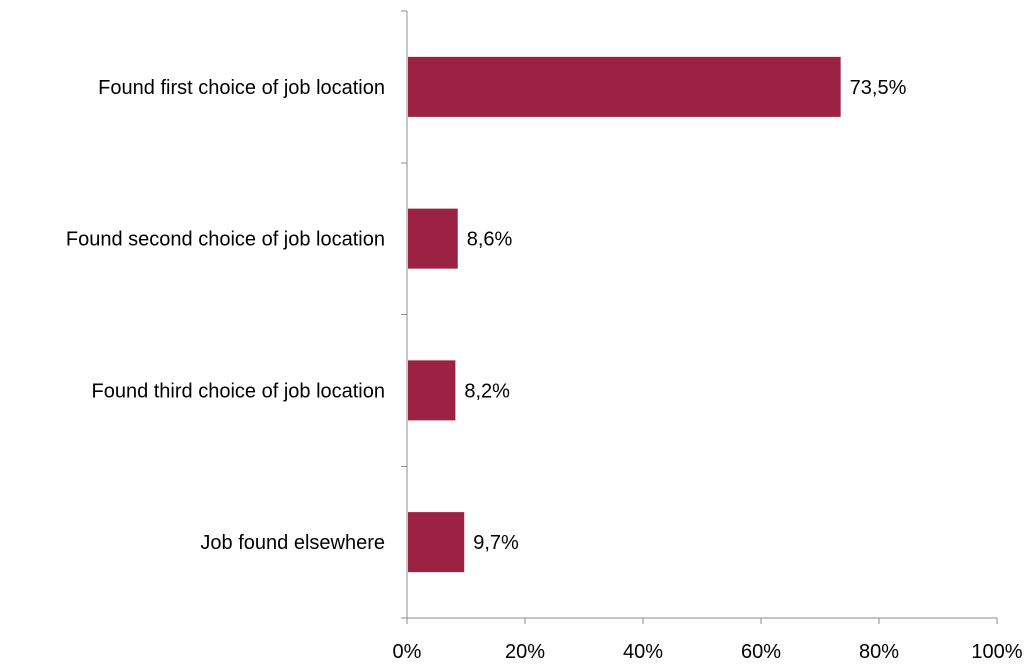 This screenshot has height=664, width=1031. Describe the element at coordinates (241, 88) in the screenshot. I see `category-label: Found first choice of job location` at that location.